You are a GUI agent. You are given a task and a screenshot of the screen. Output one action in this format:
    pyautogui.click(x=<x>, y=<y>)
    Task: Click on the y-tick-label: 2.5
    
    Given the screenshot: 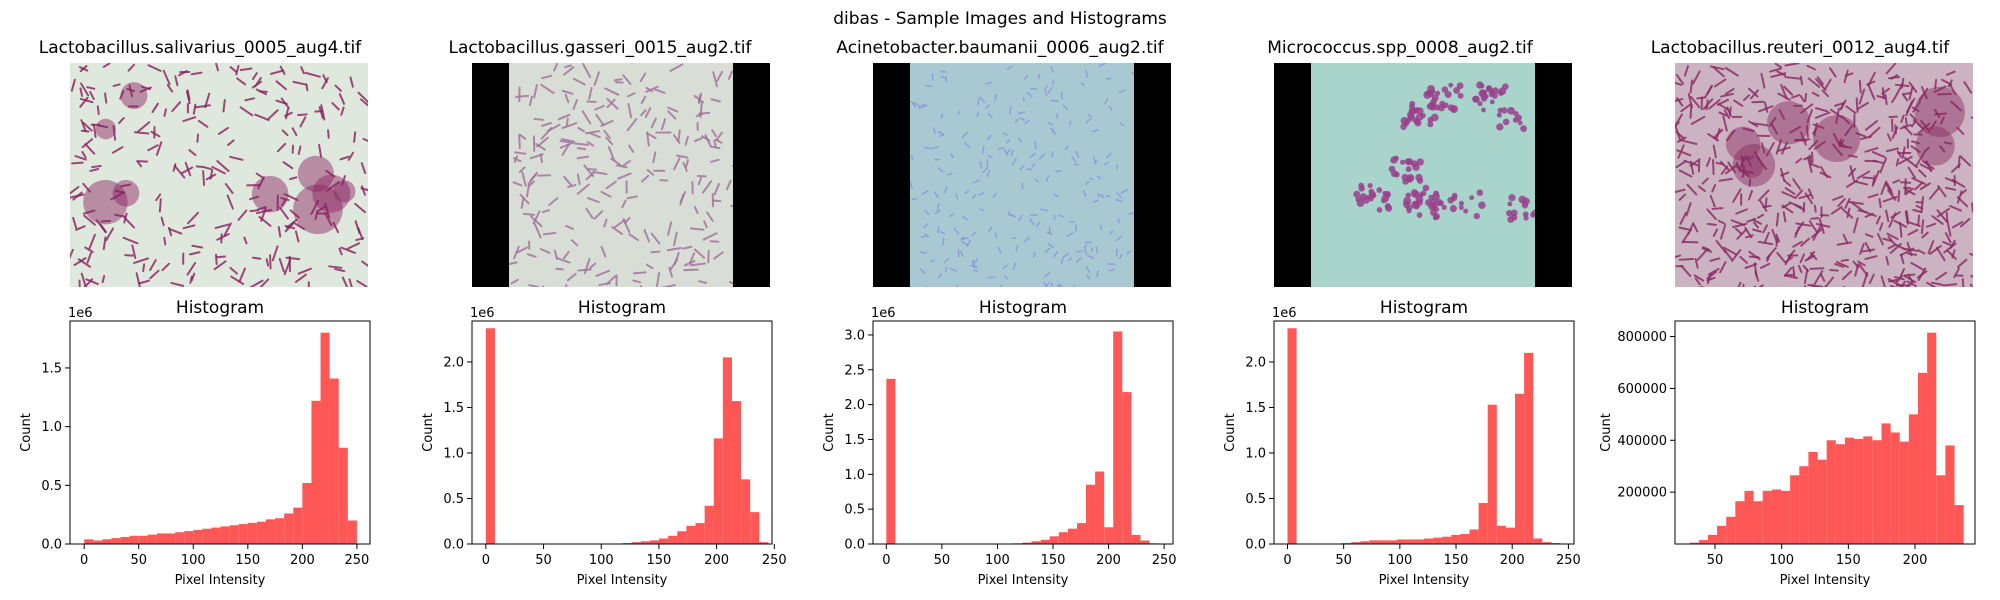 What is the action you would take?
    pyautogui.click(x=854, y=370)
    